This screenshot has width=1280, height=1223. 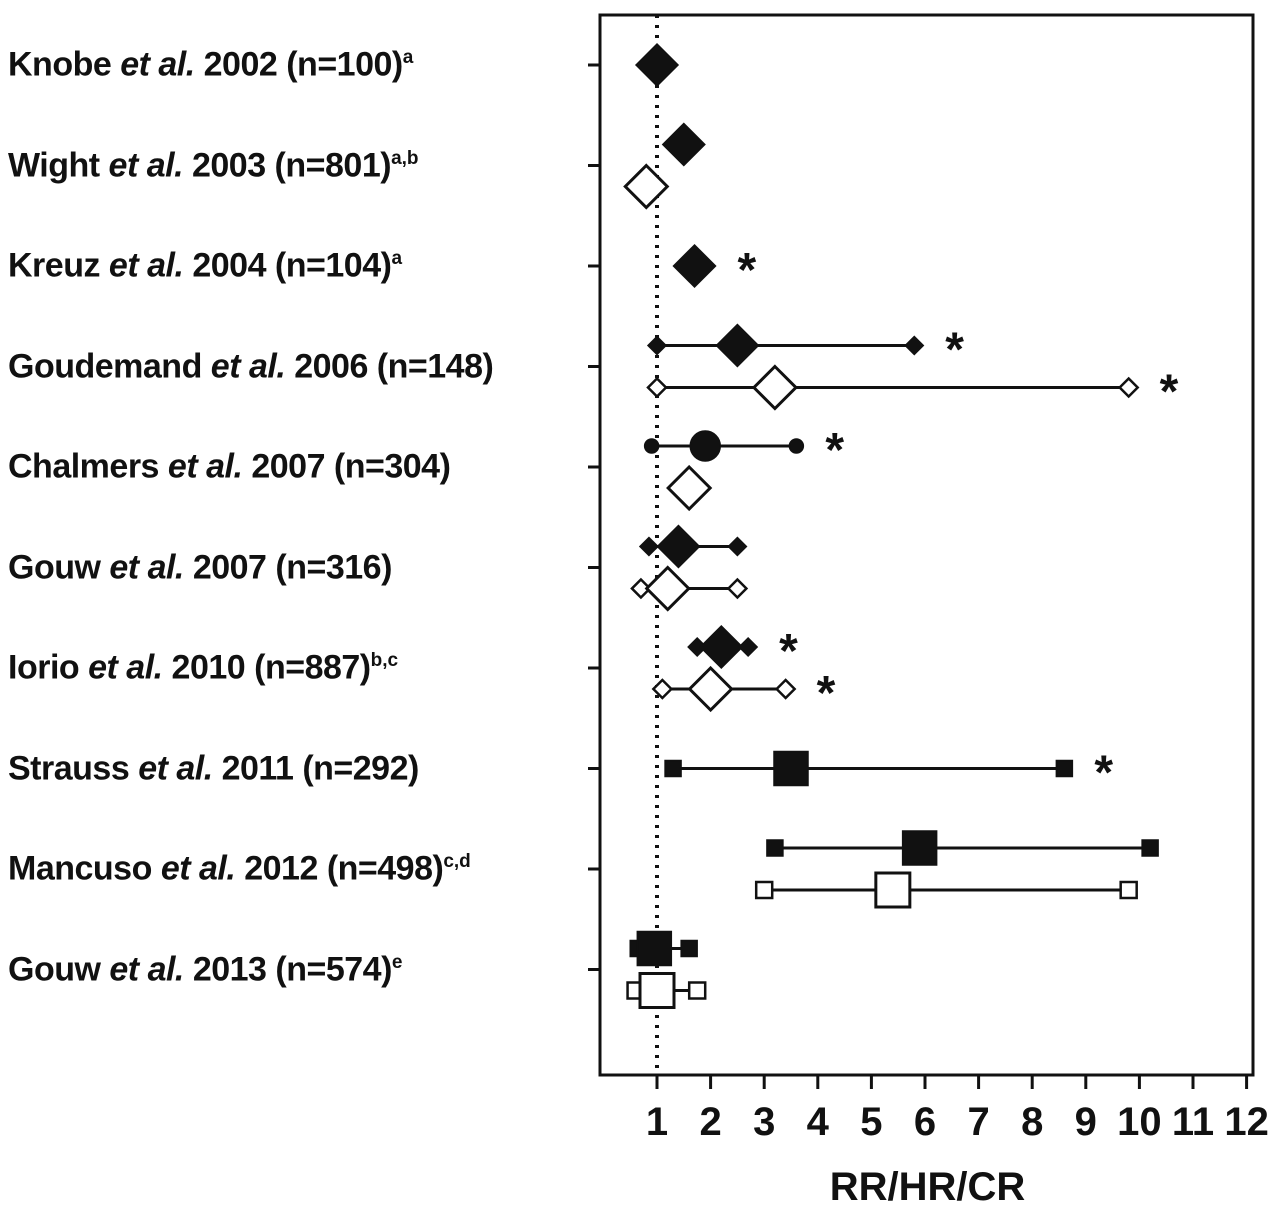 I want to click on x-tick-label: 6, so click(x=925, y=1122).